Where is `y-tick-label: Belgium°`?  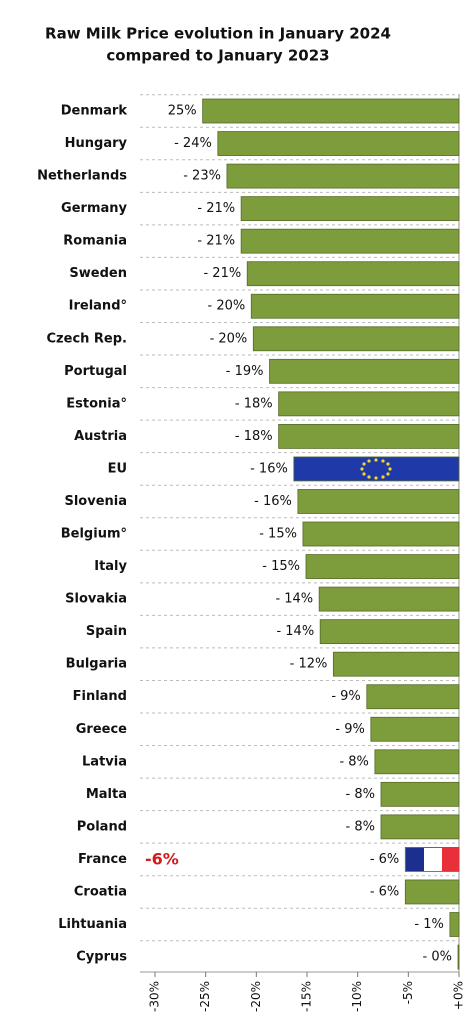 y-tick-label: Belgium° is located at coordinates (94, 534).